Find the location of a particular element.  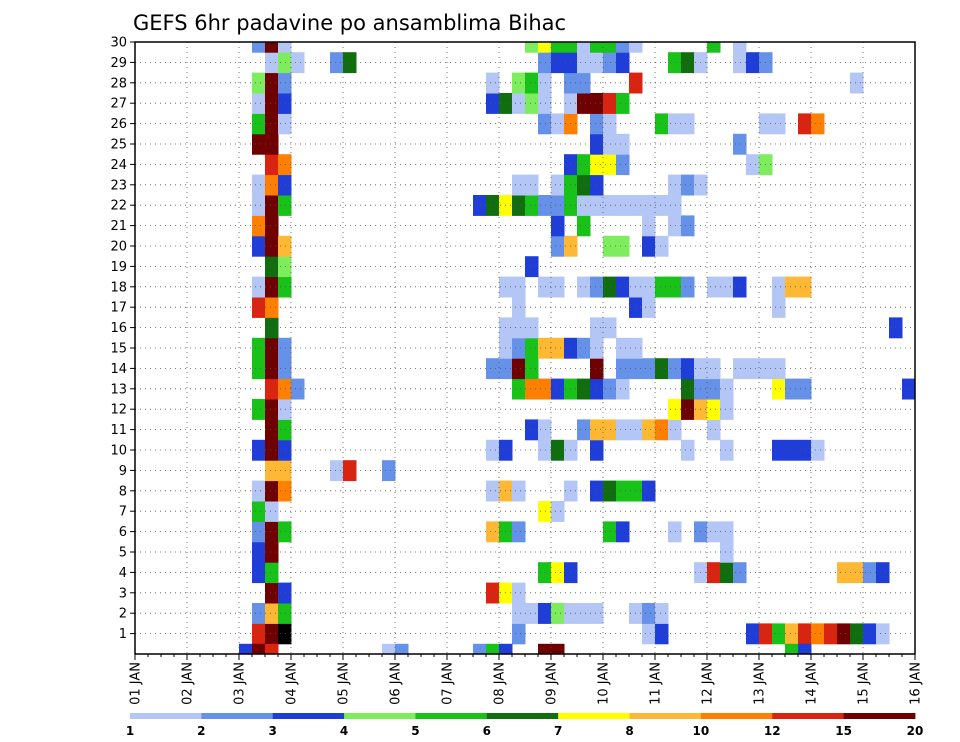

y-tick-label: 26 is located at coordinates (118, 124).